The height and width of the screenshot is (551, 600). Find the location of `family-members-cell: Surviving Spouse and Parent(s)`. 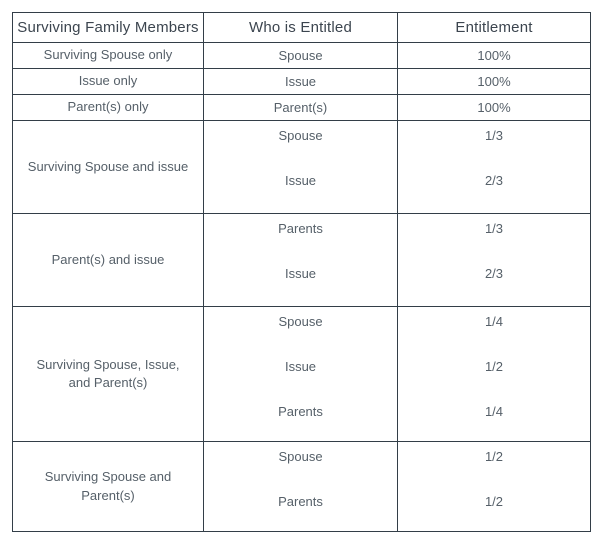

family-members-cell: Surviving Spouse and Parent(s) is located at coordinates (108, 486).